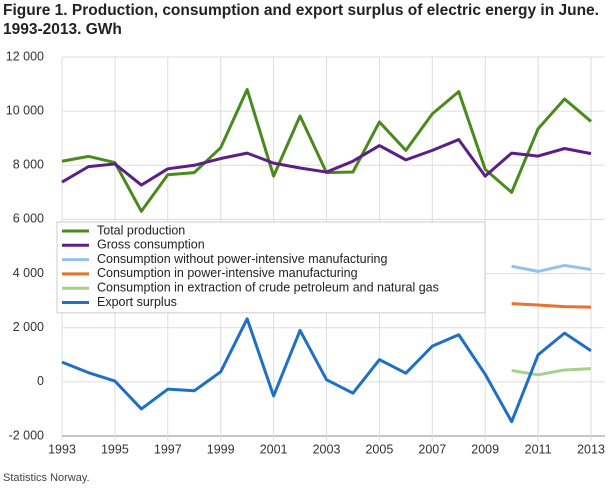  What do you see at coordinates (26, 435) in the screenshot?
I see `y-tick-label: -2 000` at bounding box center [26, 435].